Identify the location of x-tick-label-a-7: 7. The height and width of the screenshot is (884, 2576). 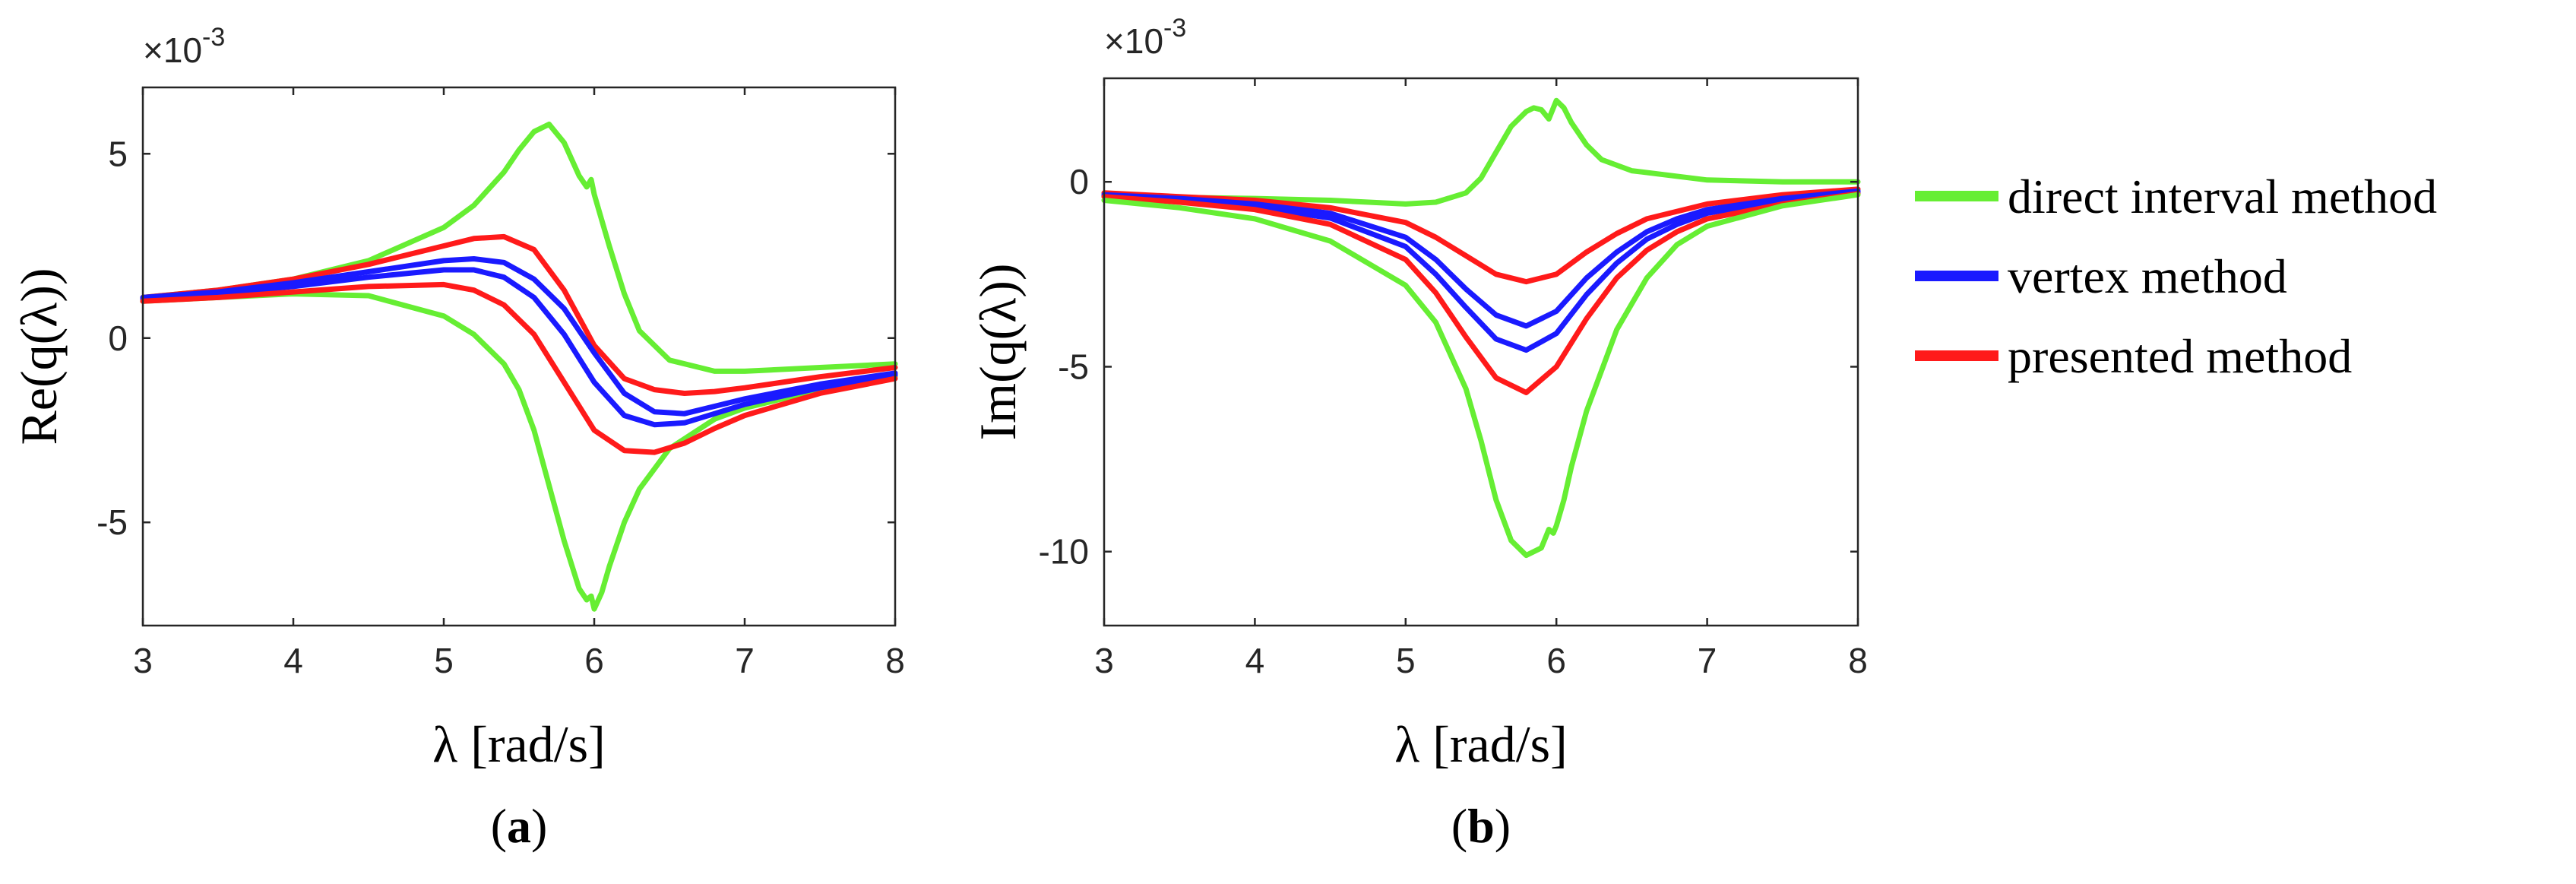
(745, 660).